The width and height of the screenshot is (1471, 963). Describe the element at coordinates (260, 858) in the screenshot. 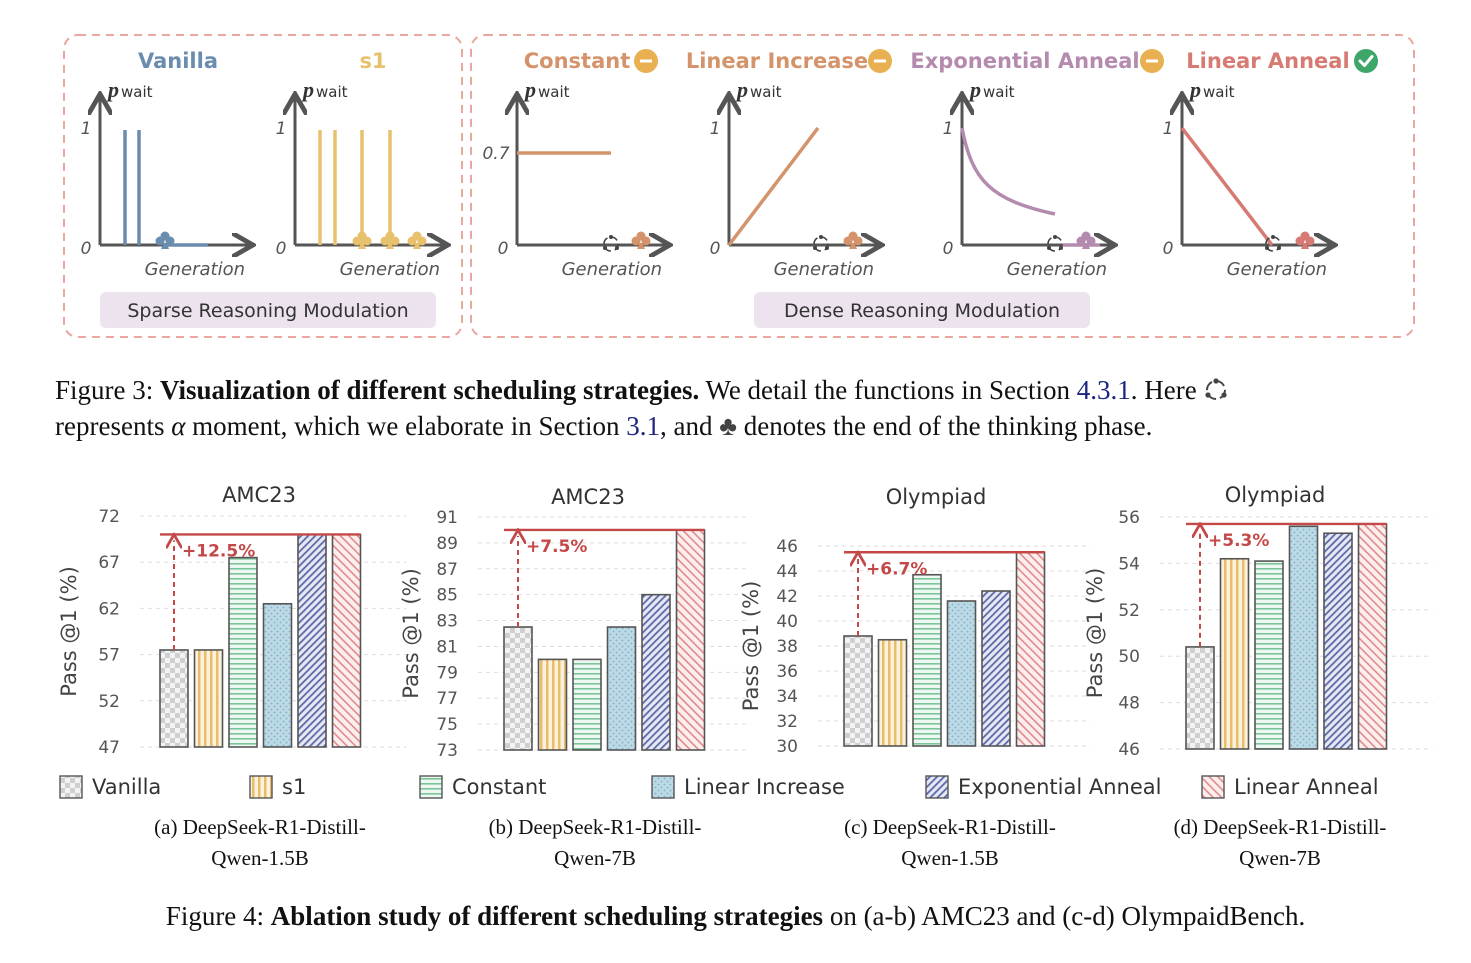

I see `subcaption-line: Qwen-1.5B` at that location.